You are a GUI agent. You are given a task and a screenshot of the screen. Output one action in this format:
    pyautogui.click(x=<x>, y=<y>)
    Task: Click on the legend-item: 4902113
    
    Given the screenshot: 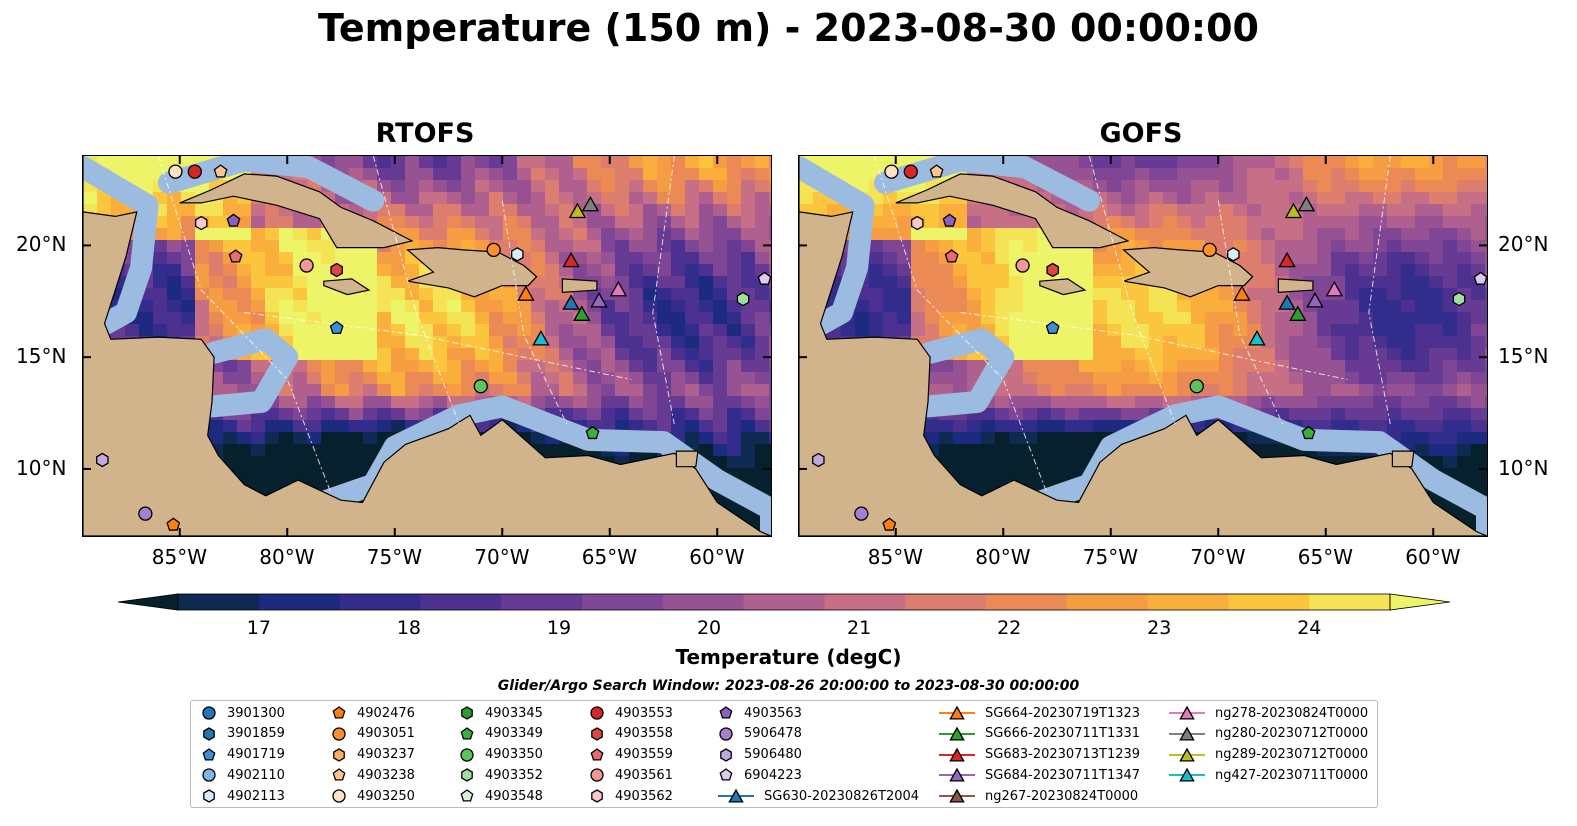 What is the action you would take?
    pyautogui.click(x=243, y=796)
    